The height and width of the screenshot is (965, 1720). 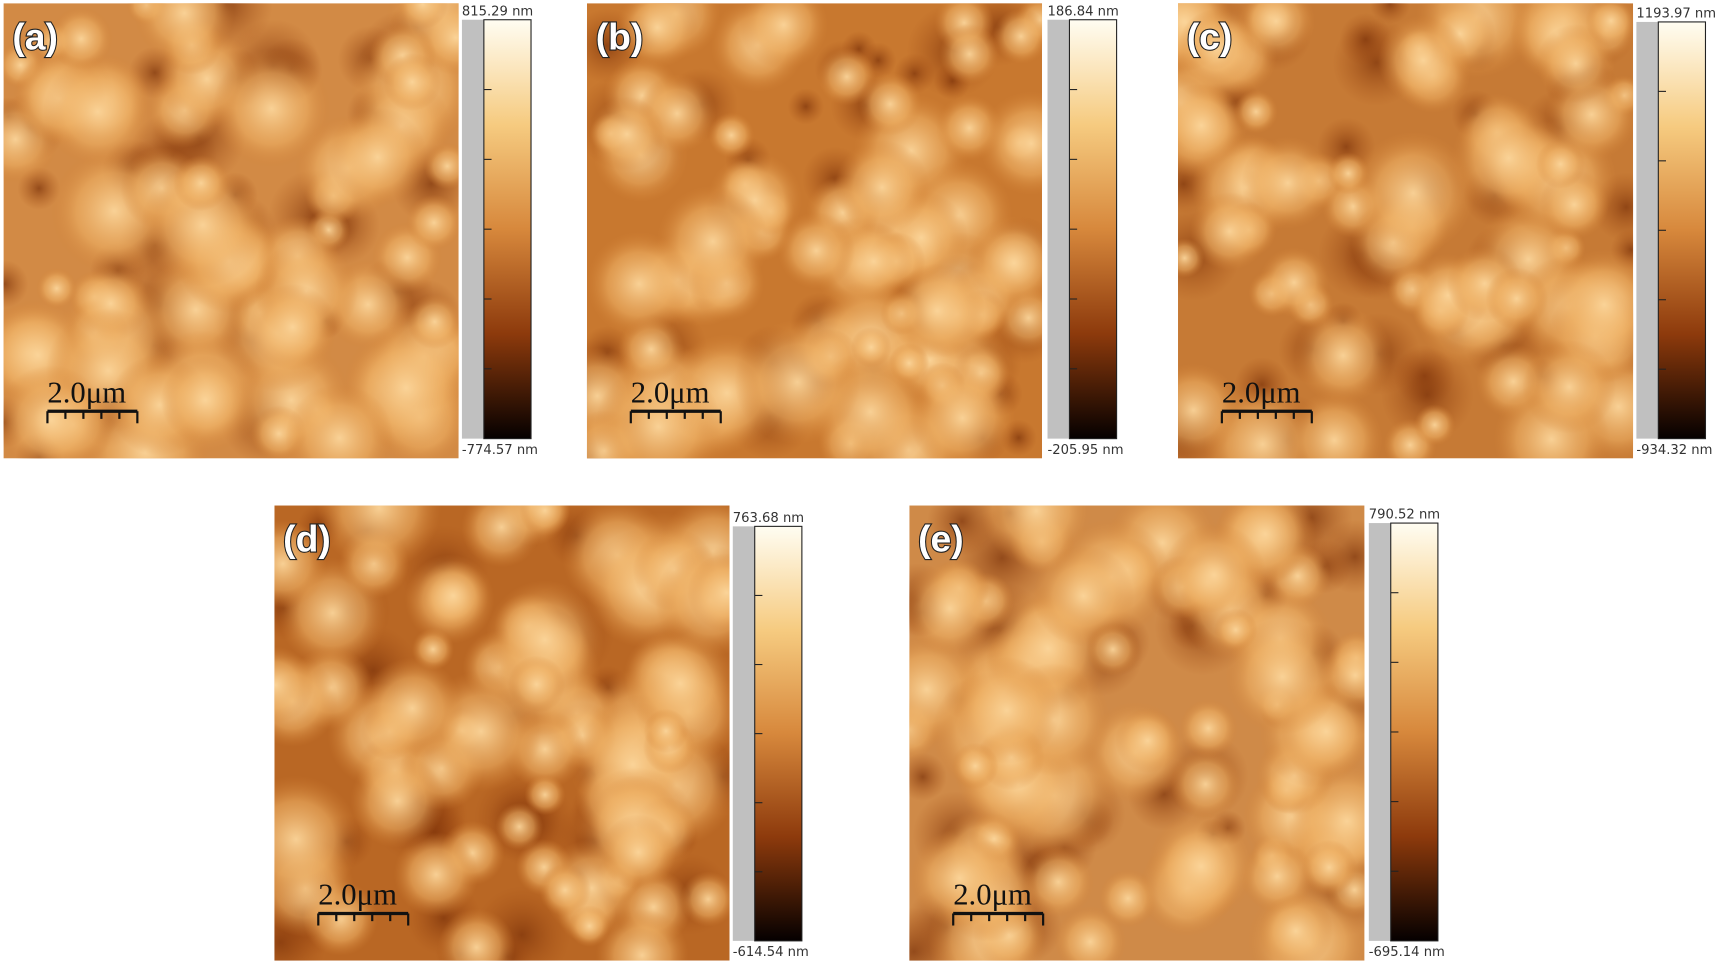 I want to click on colorbar-min: -934.32 nm, so click(x=1674, y=450).